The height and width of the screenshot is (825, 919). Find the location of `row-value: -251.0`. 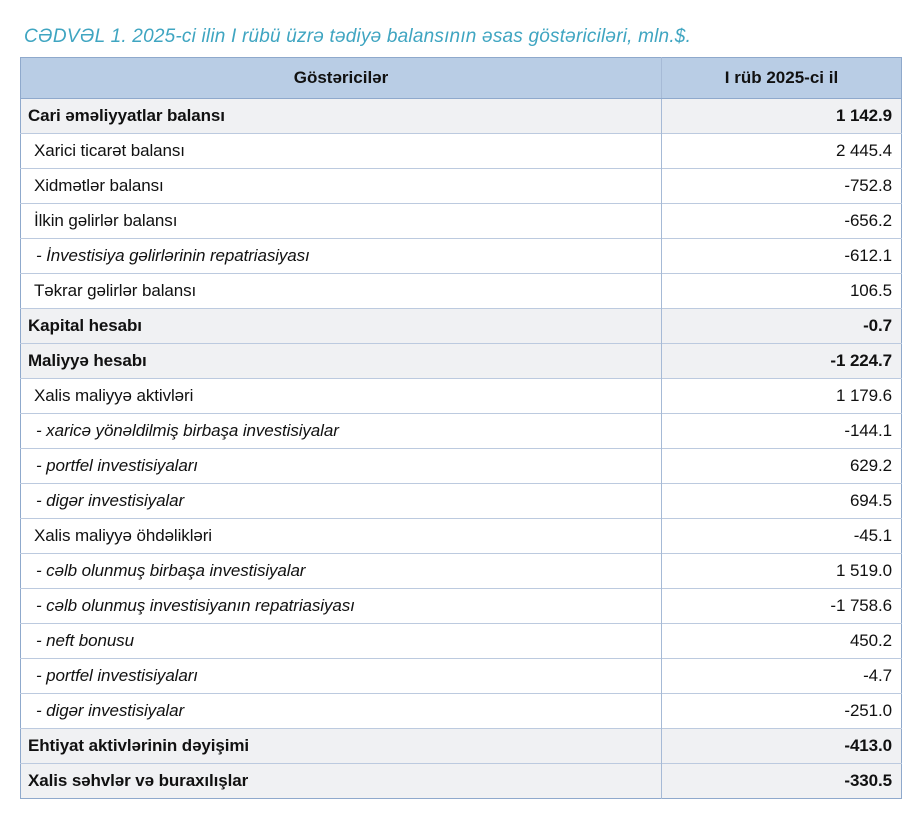

row-value: -251.0 is located at coordinates (781, 711).